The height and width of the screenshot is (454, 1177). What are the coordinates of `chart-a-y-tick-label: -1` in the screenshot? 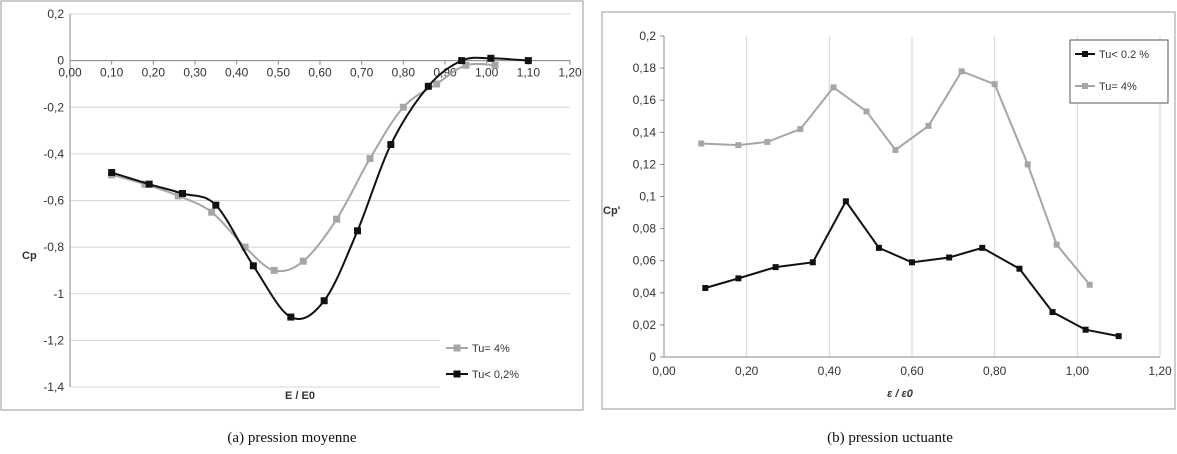 It's located at (58, 294).